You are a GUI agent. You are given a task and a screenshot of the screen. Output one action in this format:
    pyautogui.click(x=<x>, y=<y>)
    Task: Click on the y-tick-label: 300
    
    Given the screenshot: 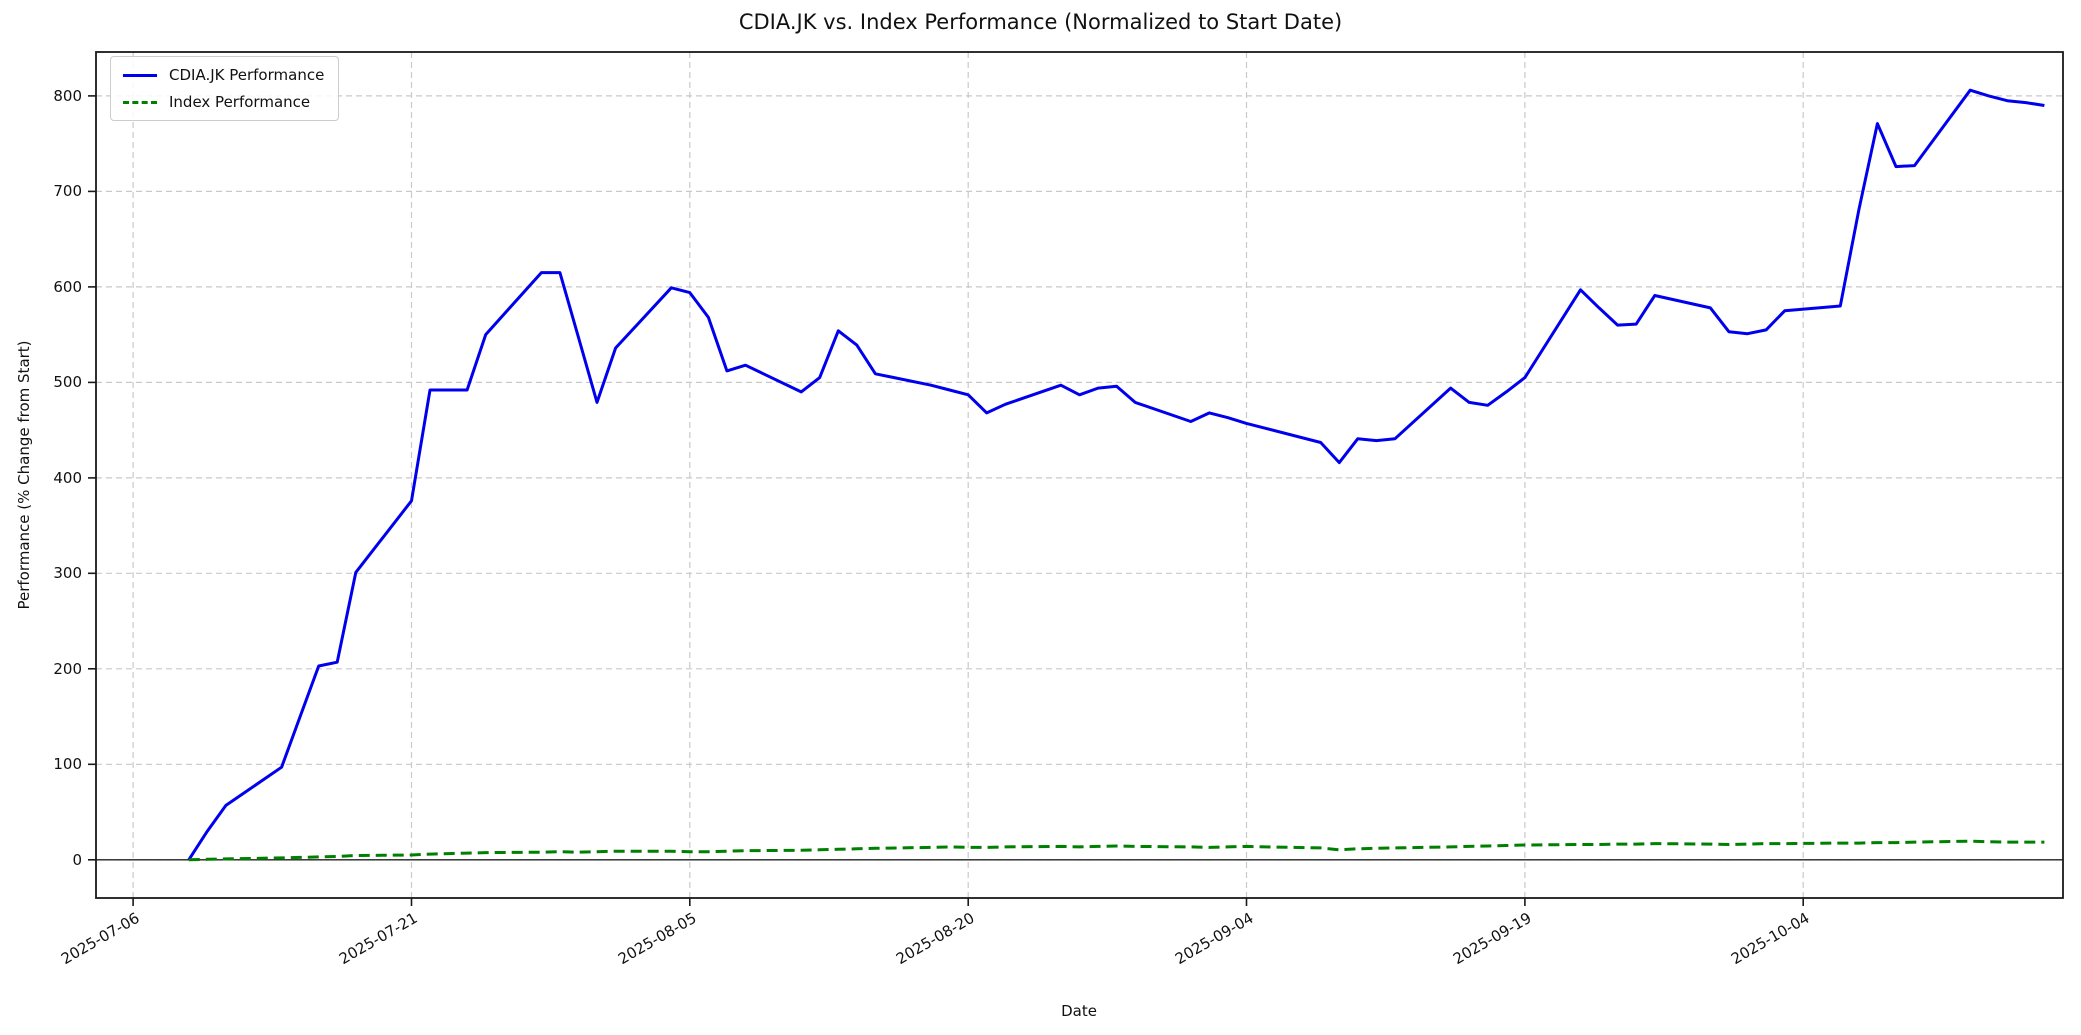 What is the action you would take?
    pyautogui.click(x=67, y=573)
    